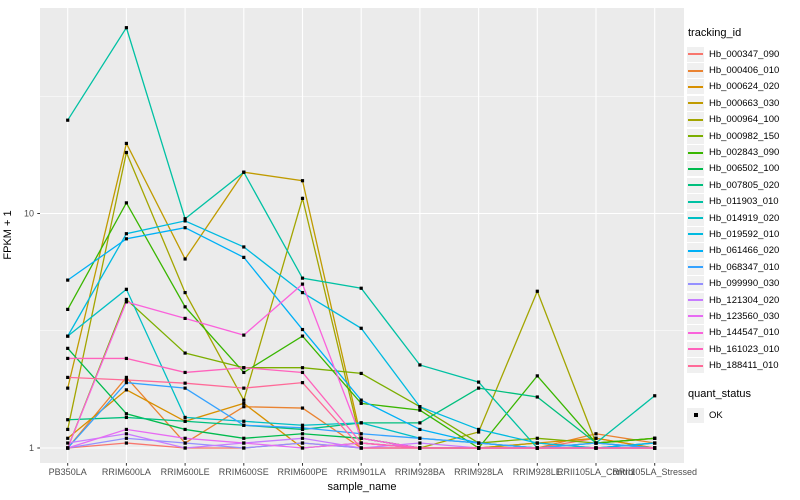  I want to click on legend-item: Hb_002843_090, so click(743, 152).